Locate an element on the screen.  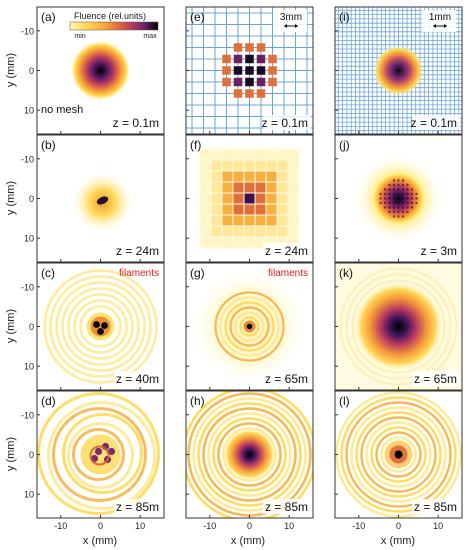
arrowhead-icon is located at coordinates (440, 26).